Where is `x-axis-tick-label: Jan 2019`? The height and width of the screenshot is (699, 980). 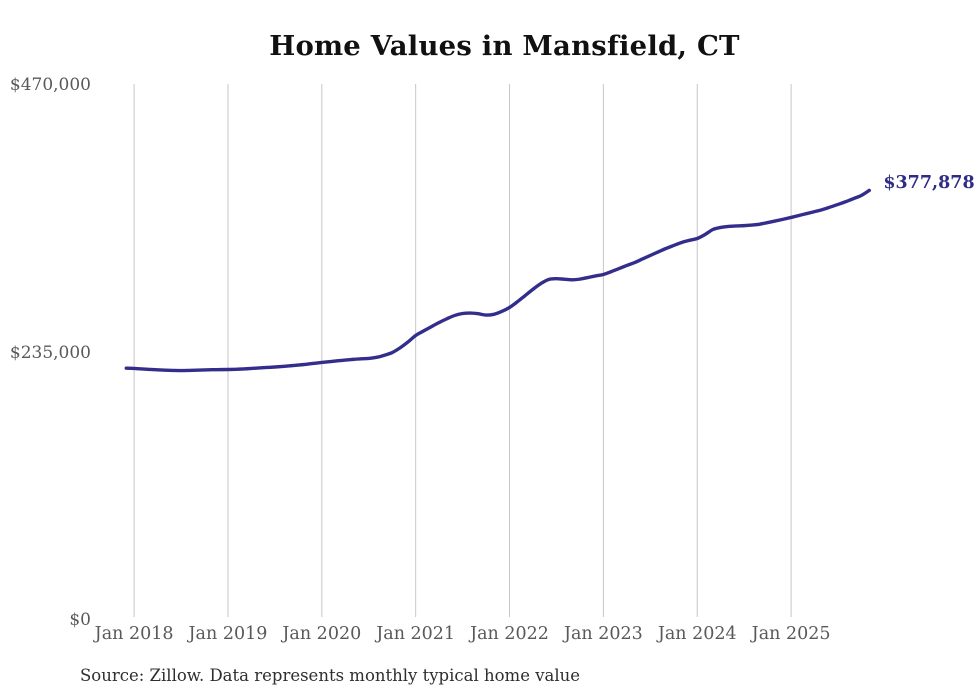
x-axis-tick-label: Jan 2019 is located at coordinates (228, 634).